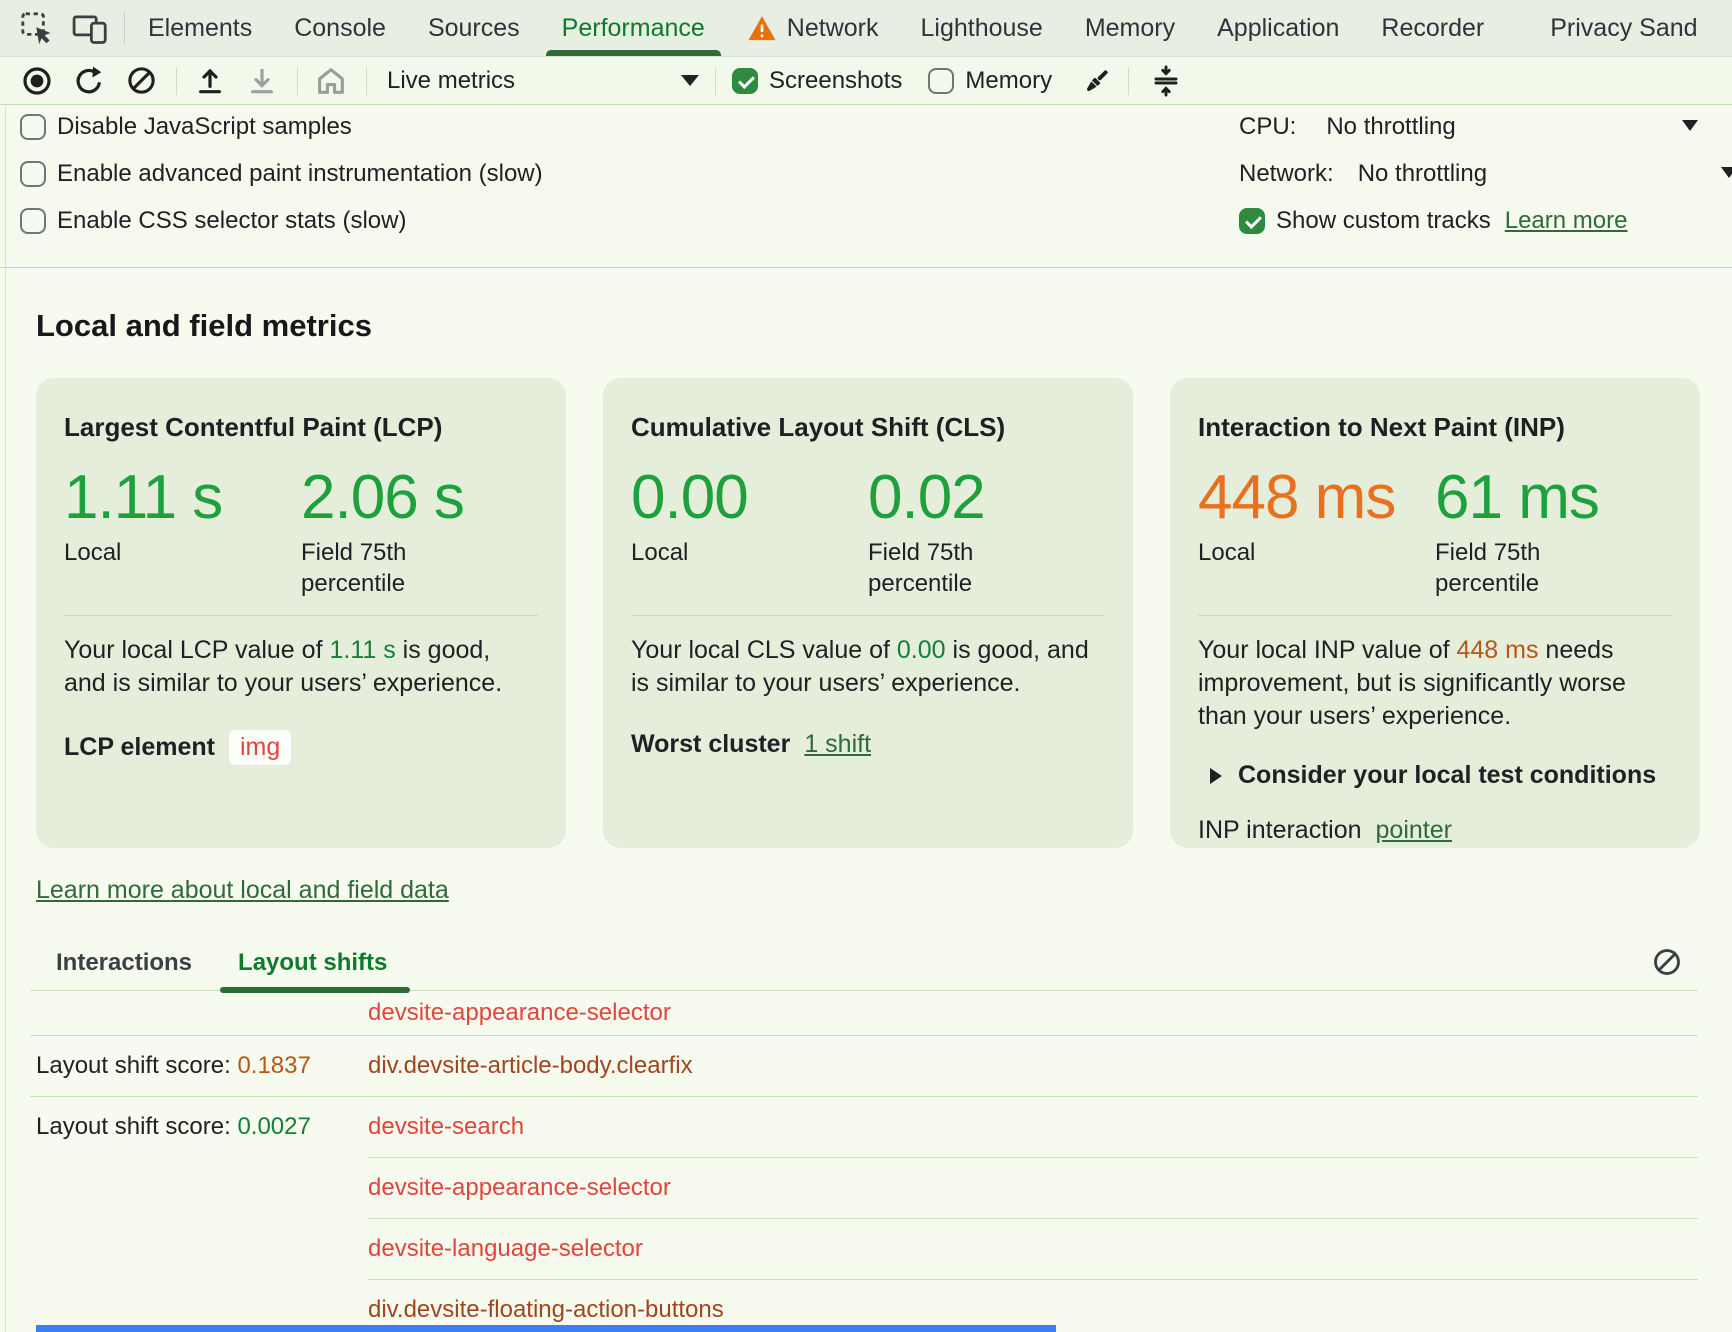  I want to click on lcp-field-value: 2.06 s, so click(383, 497).